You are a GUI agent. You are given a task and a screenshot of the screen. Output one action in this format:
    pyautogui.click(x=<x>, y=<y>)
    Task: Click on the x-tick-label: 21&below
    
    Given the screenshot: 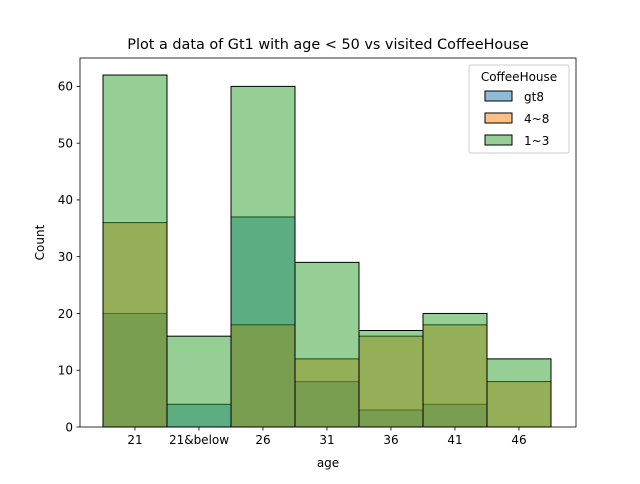 What is the action you would take?
    pyautogui.click(x=199, y=440)
    